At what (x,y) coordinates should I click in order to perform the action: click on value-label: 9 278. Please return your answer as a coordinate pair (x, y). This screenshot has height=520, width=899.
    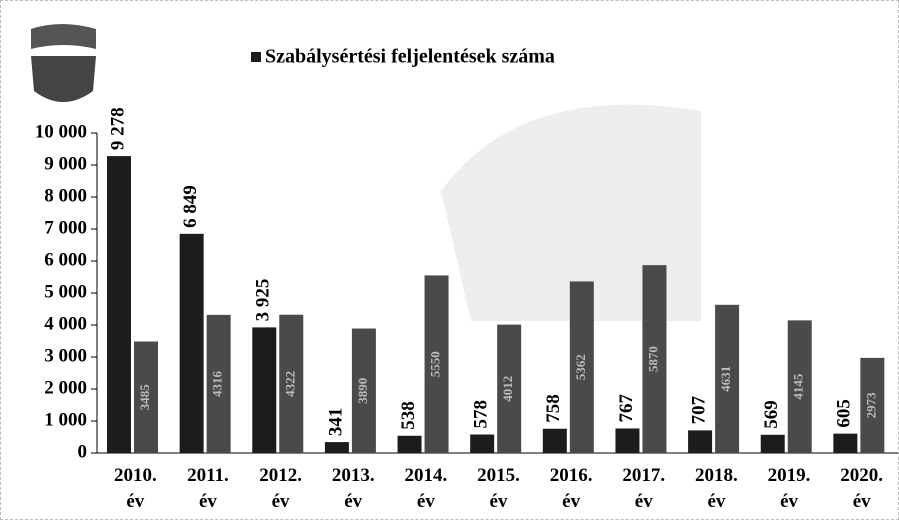
    Looking at the image, I should click on (117, 128).